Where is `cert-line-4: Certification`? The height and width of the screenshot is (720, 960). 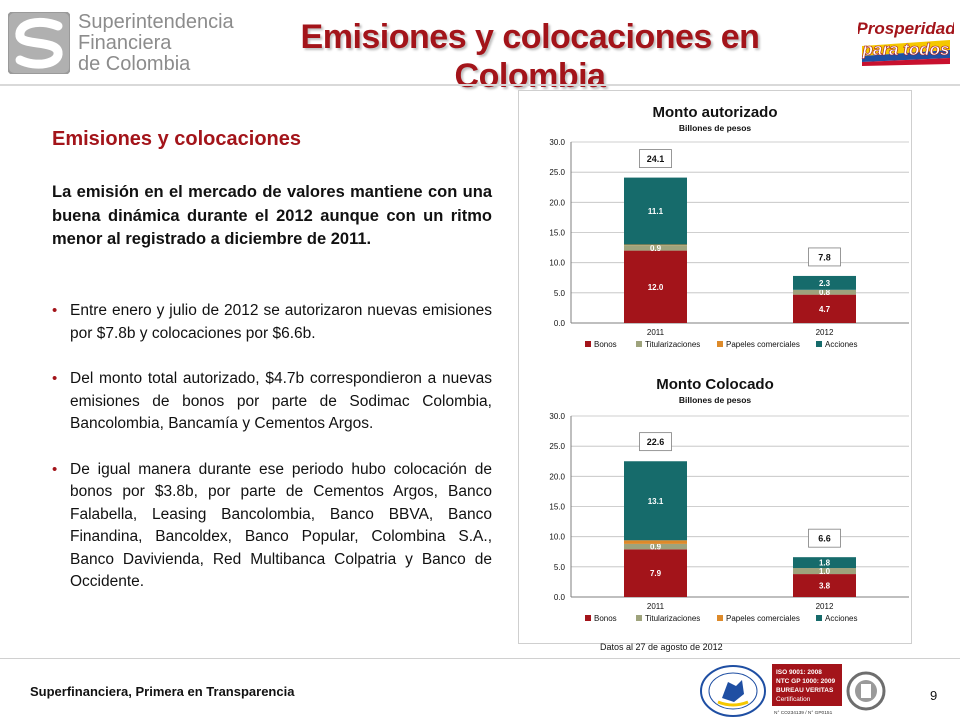
cert-line-4: Certification is located at coordinates (793, 699).